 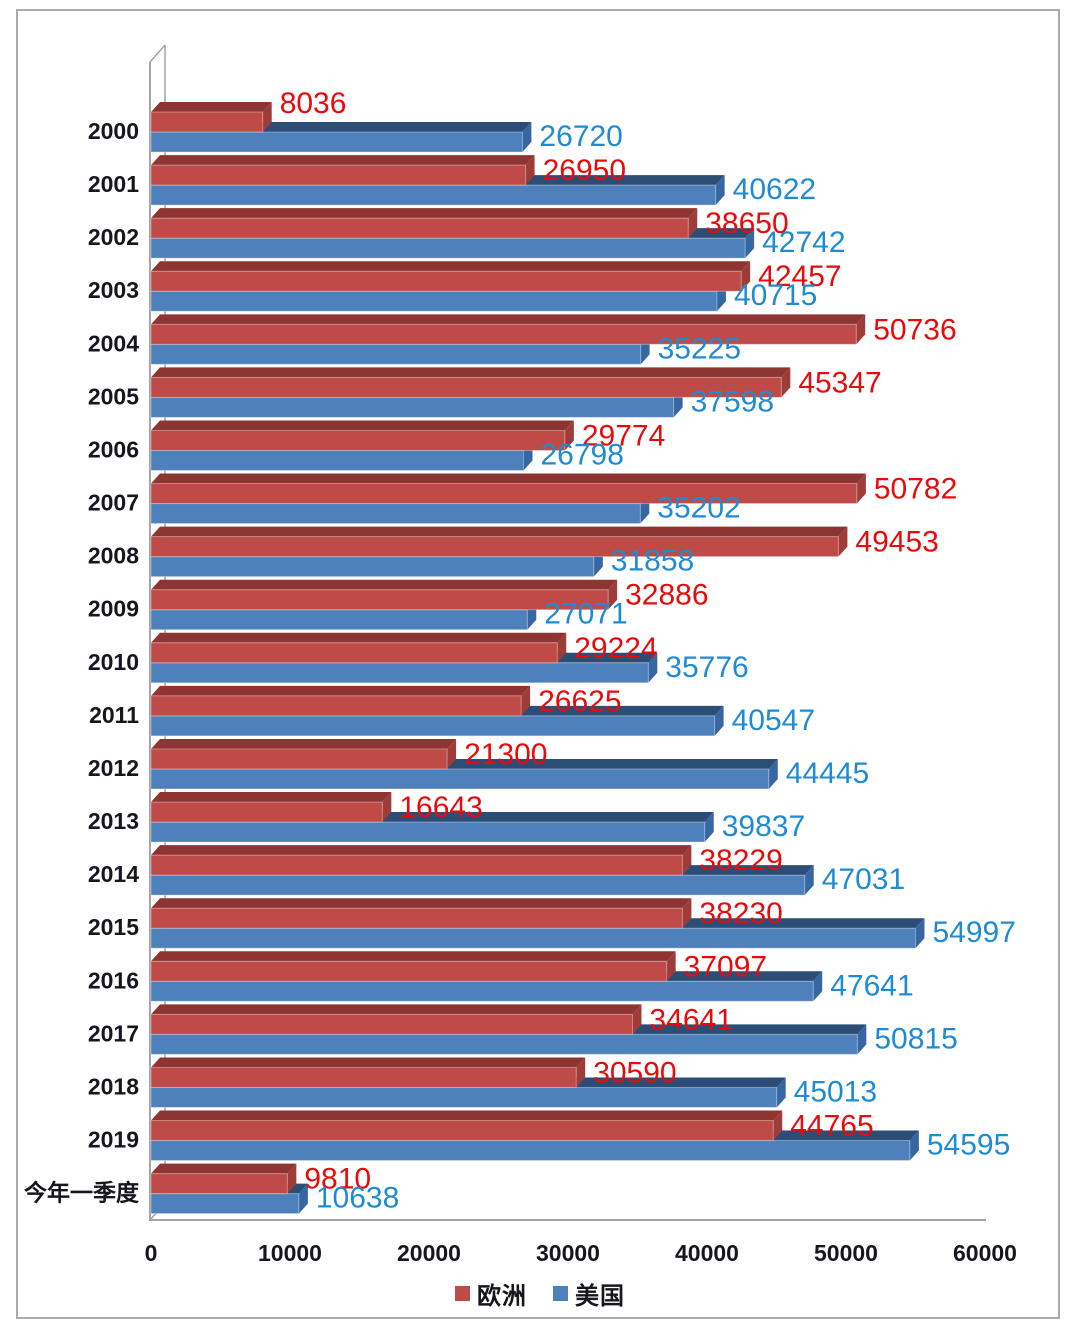 What do you see at coordinates (113, 980) in the screenshot?
I see `category-label-2016: 2016` at bounding box center [113, 980].